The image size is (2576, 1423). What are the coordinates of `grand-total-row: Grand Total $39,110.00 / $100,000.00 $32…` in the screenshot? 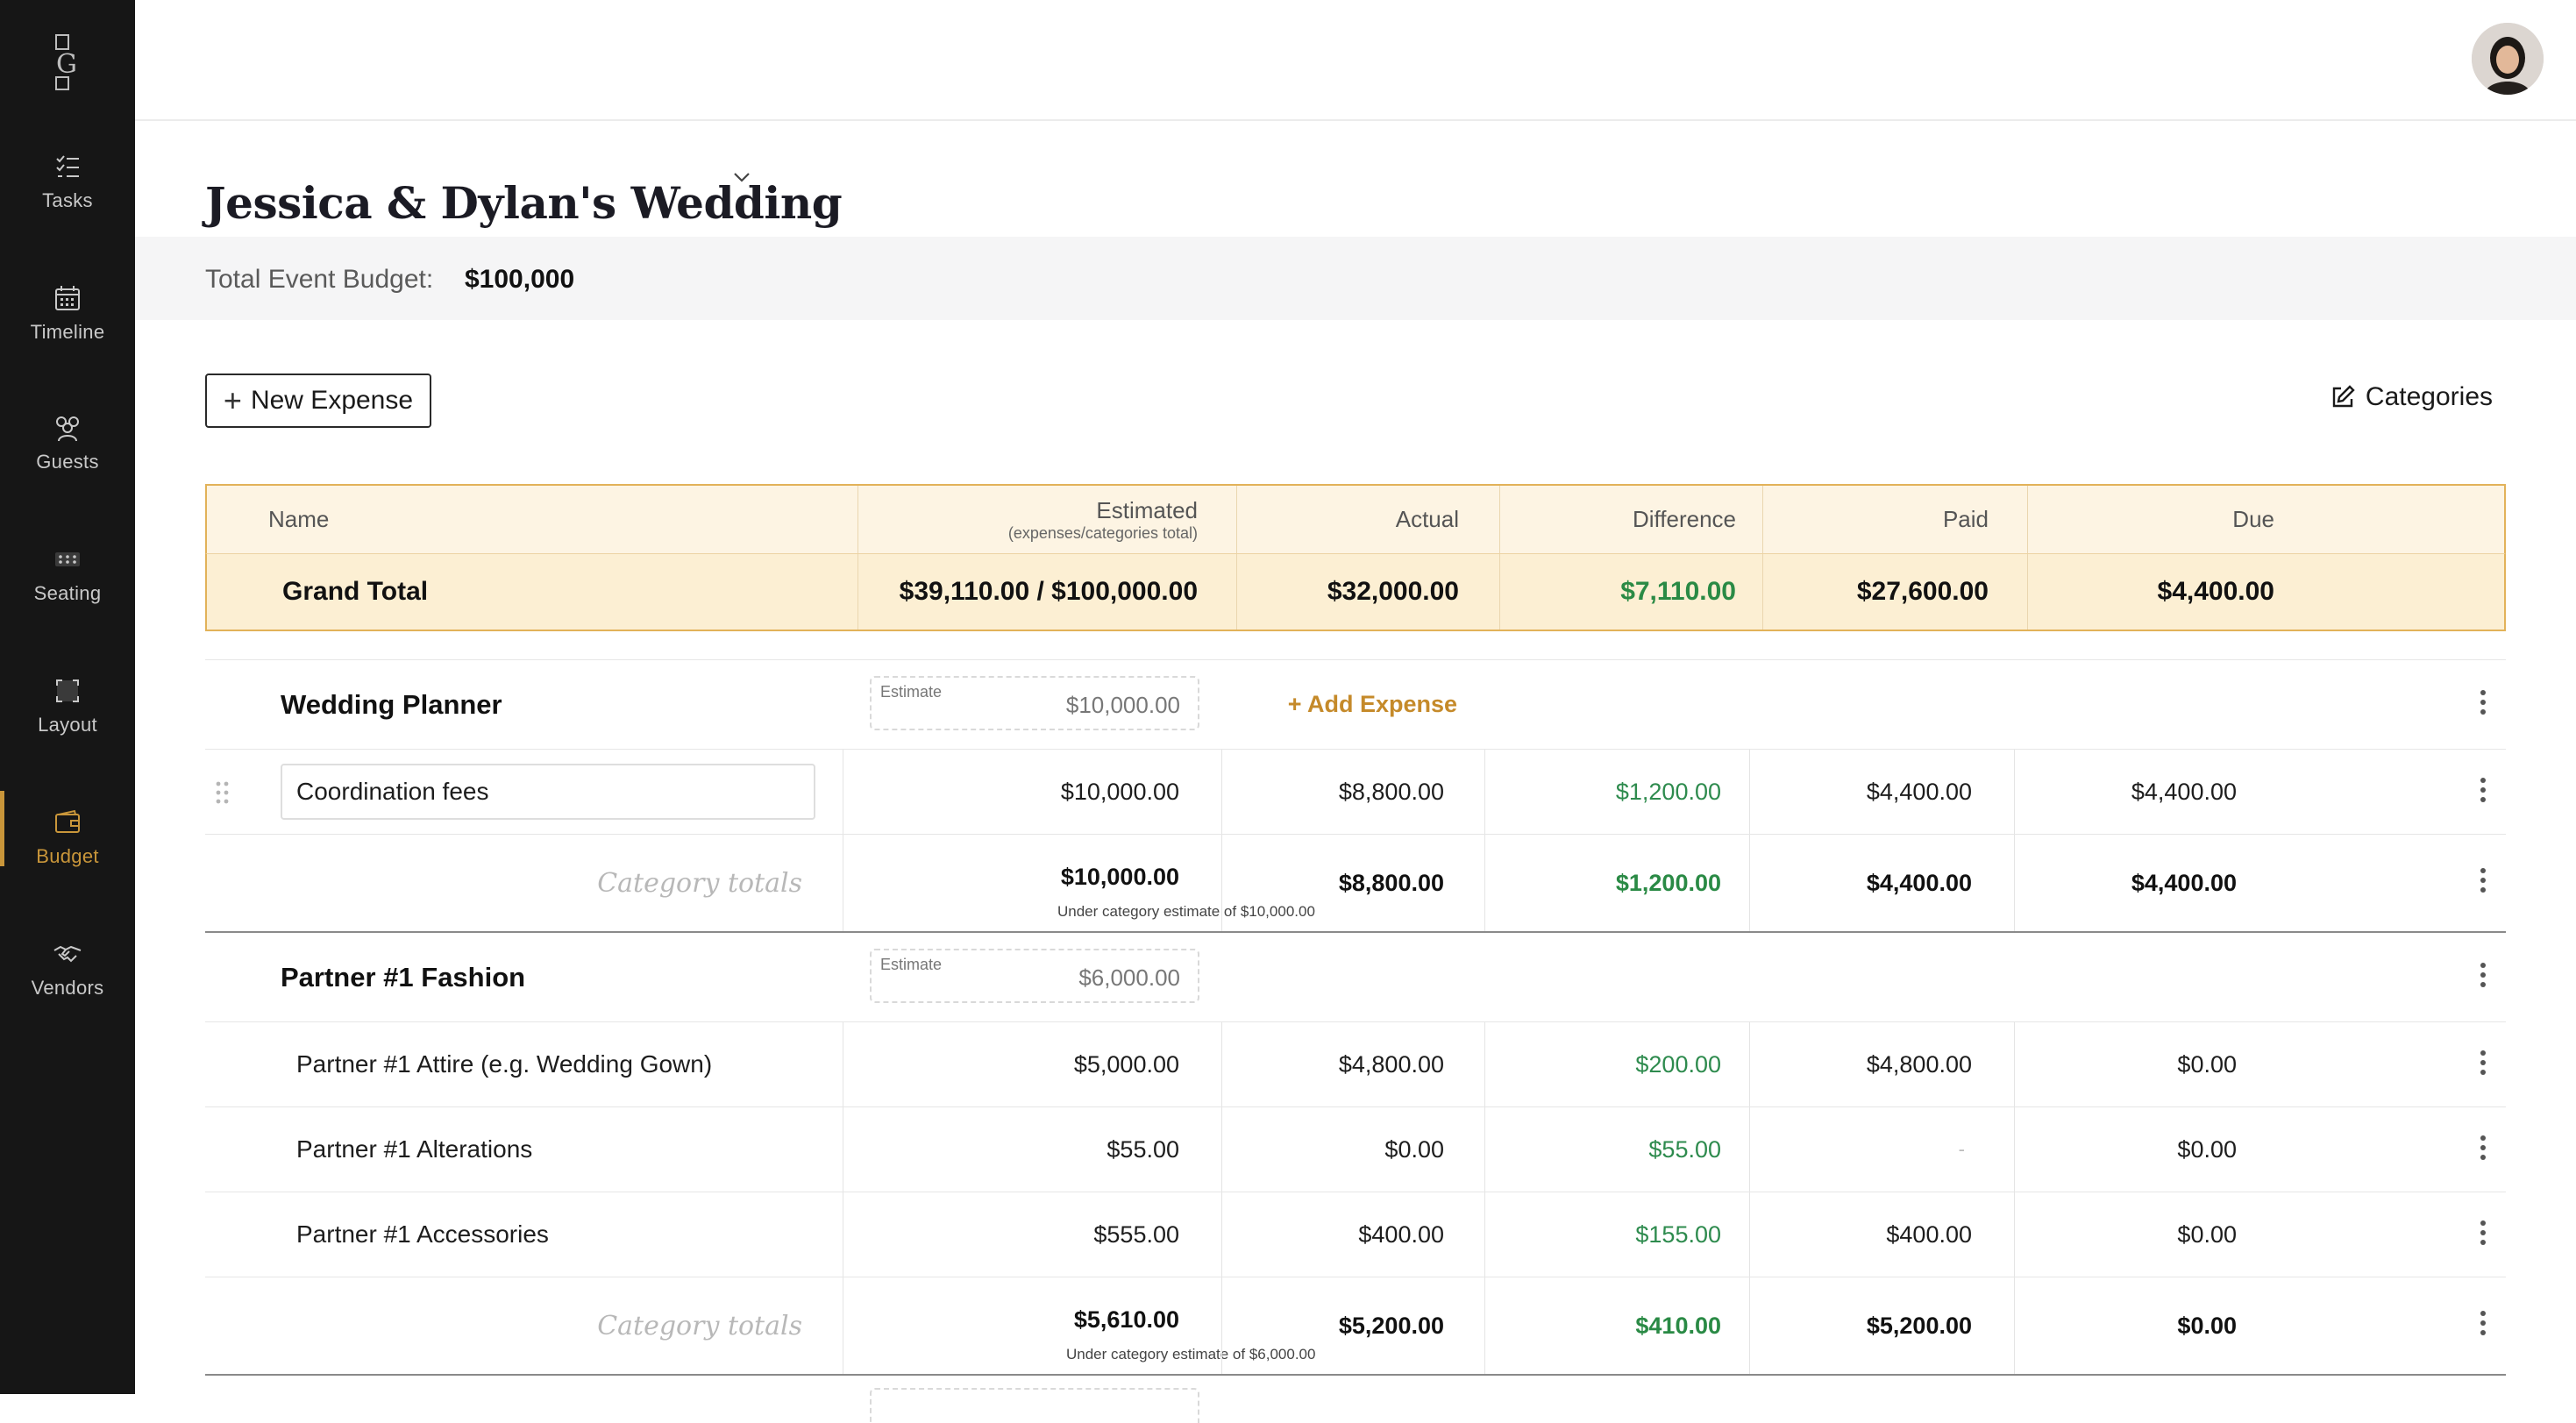 It's located at (1355, 592).